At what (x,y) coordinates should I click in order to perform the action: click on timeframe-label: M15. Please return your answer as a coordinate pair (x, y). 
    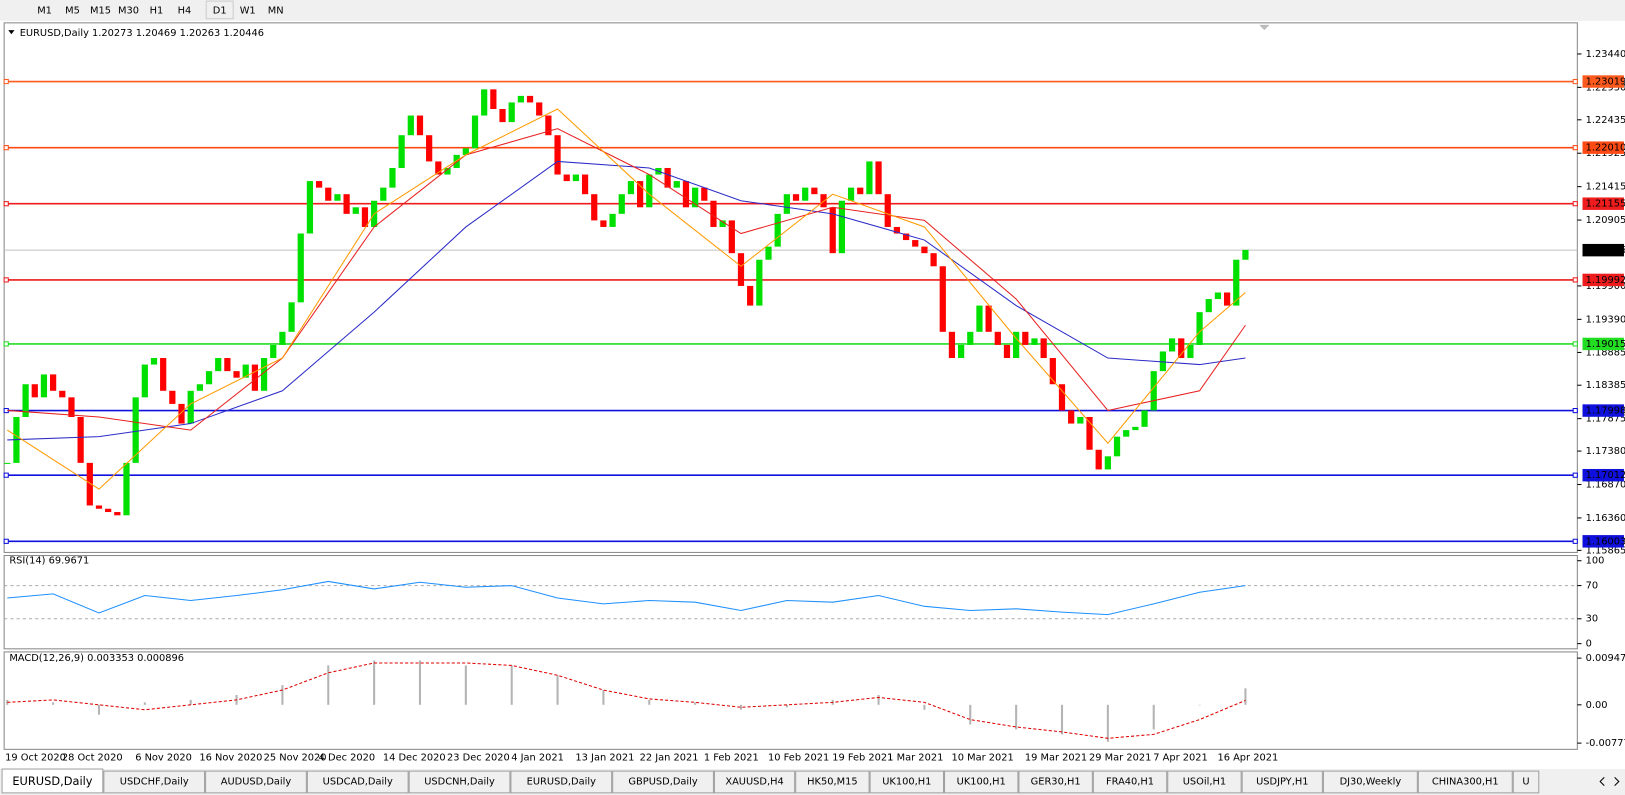
    Looking at the image, I should click on (100, 10).